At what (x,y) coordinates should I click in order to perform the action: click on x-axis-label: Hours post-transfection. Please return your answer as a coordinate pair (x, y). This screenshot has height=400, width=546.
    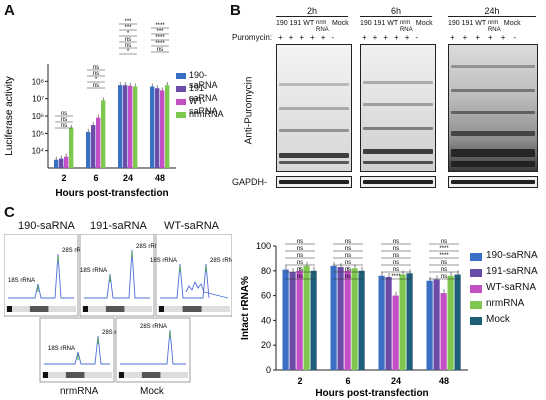
    Looking at the image, I should click on (111, 193).